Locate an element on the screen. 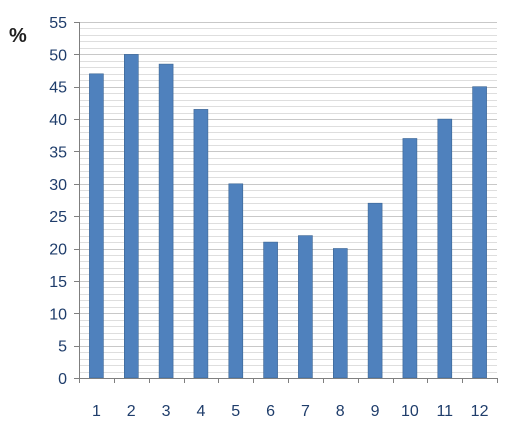 The image size is (520, 430). x-tick-label: 5 is located at coordinates (235, 411).